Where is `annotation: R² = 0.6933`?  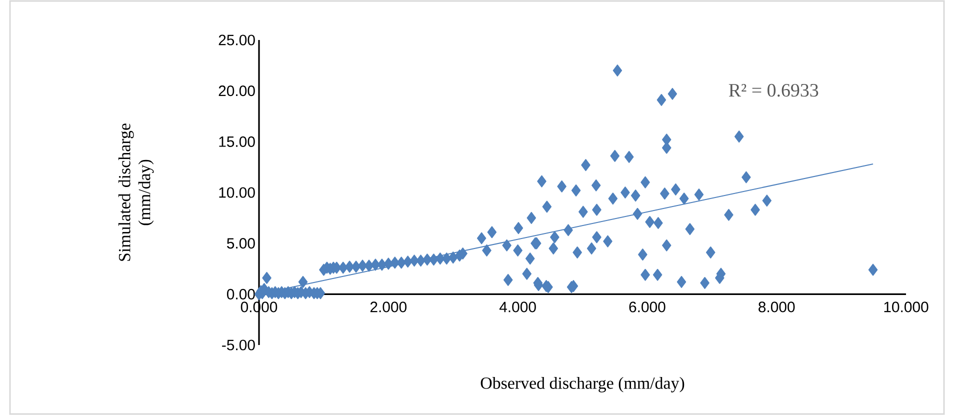 annotation: R² = 0.6933 is located at coordinates (773, 90).